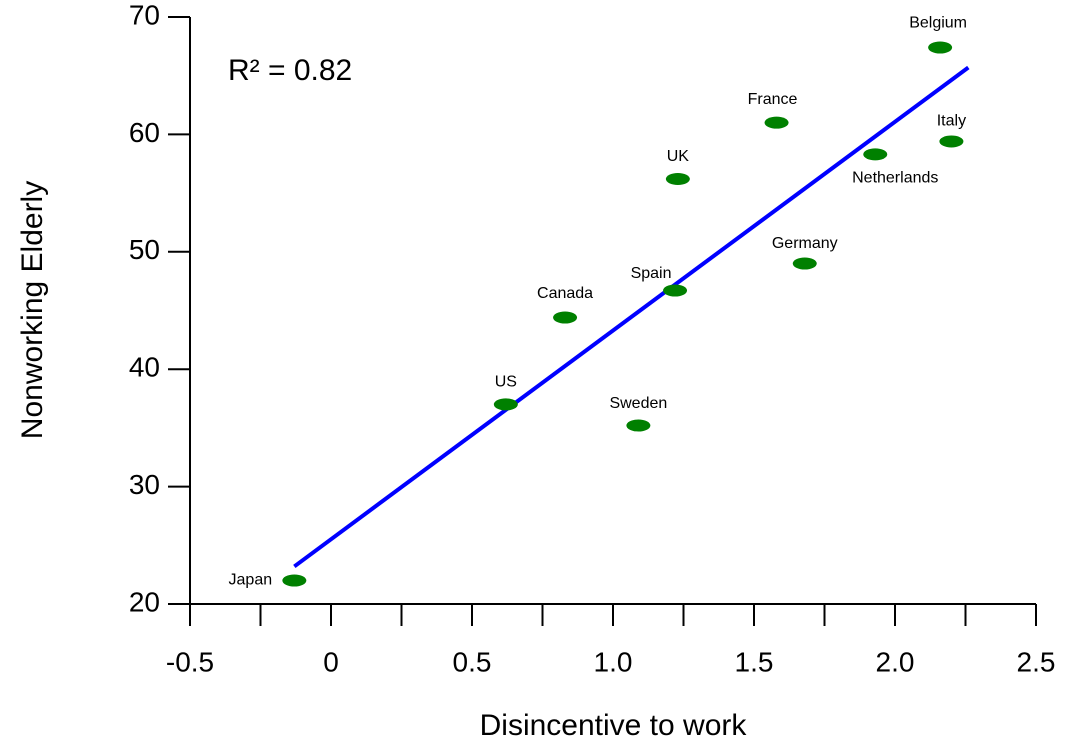 The image size is (1070, 750). What do you see at coordinates (638, 403) in the screenshot?
I see `point-label: Sweden` at bounding box center [638, 403].